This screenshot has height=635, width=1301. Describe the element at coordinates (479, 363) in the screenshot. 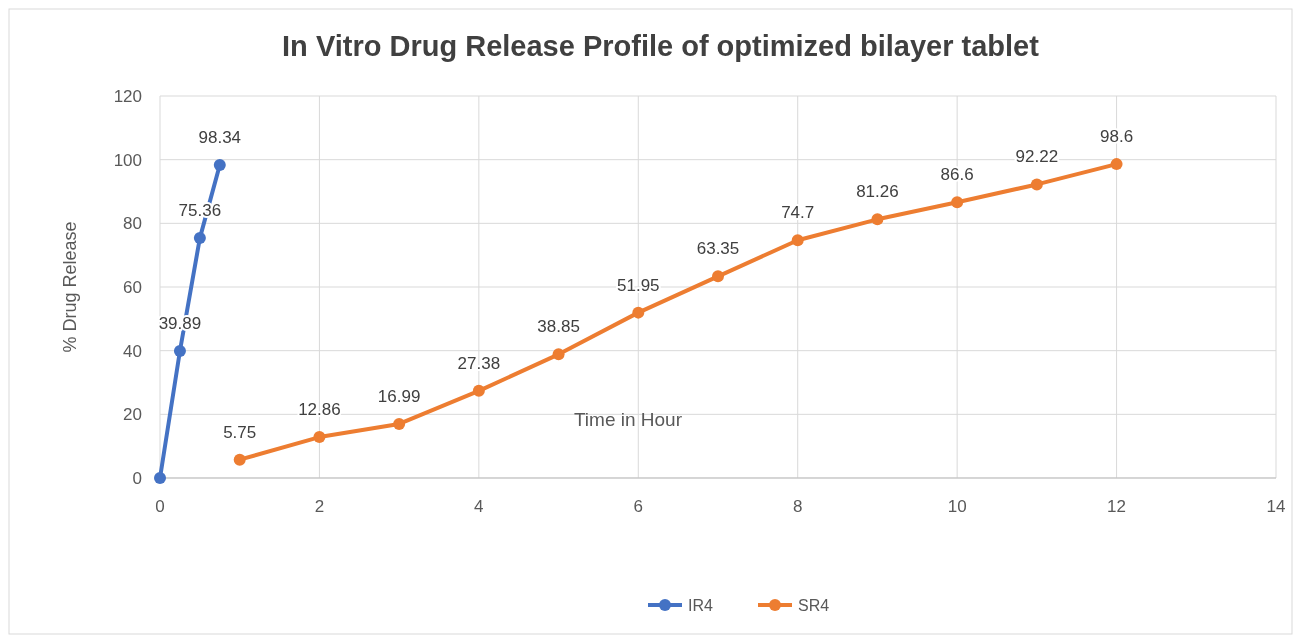

I see `data-label: 27.38` at that location.